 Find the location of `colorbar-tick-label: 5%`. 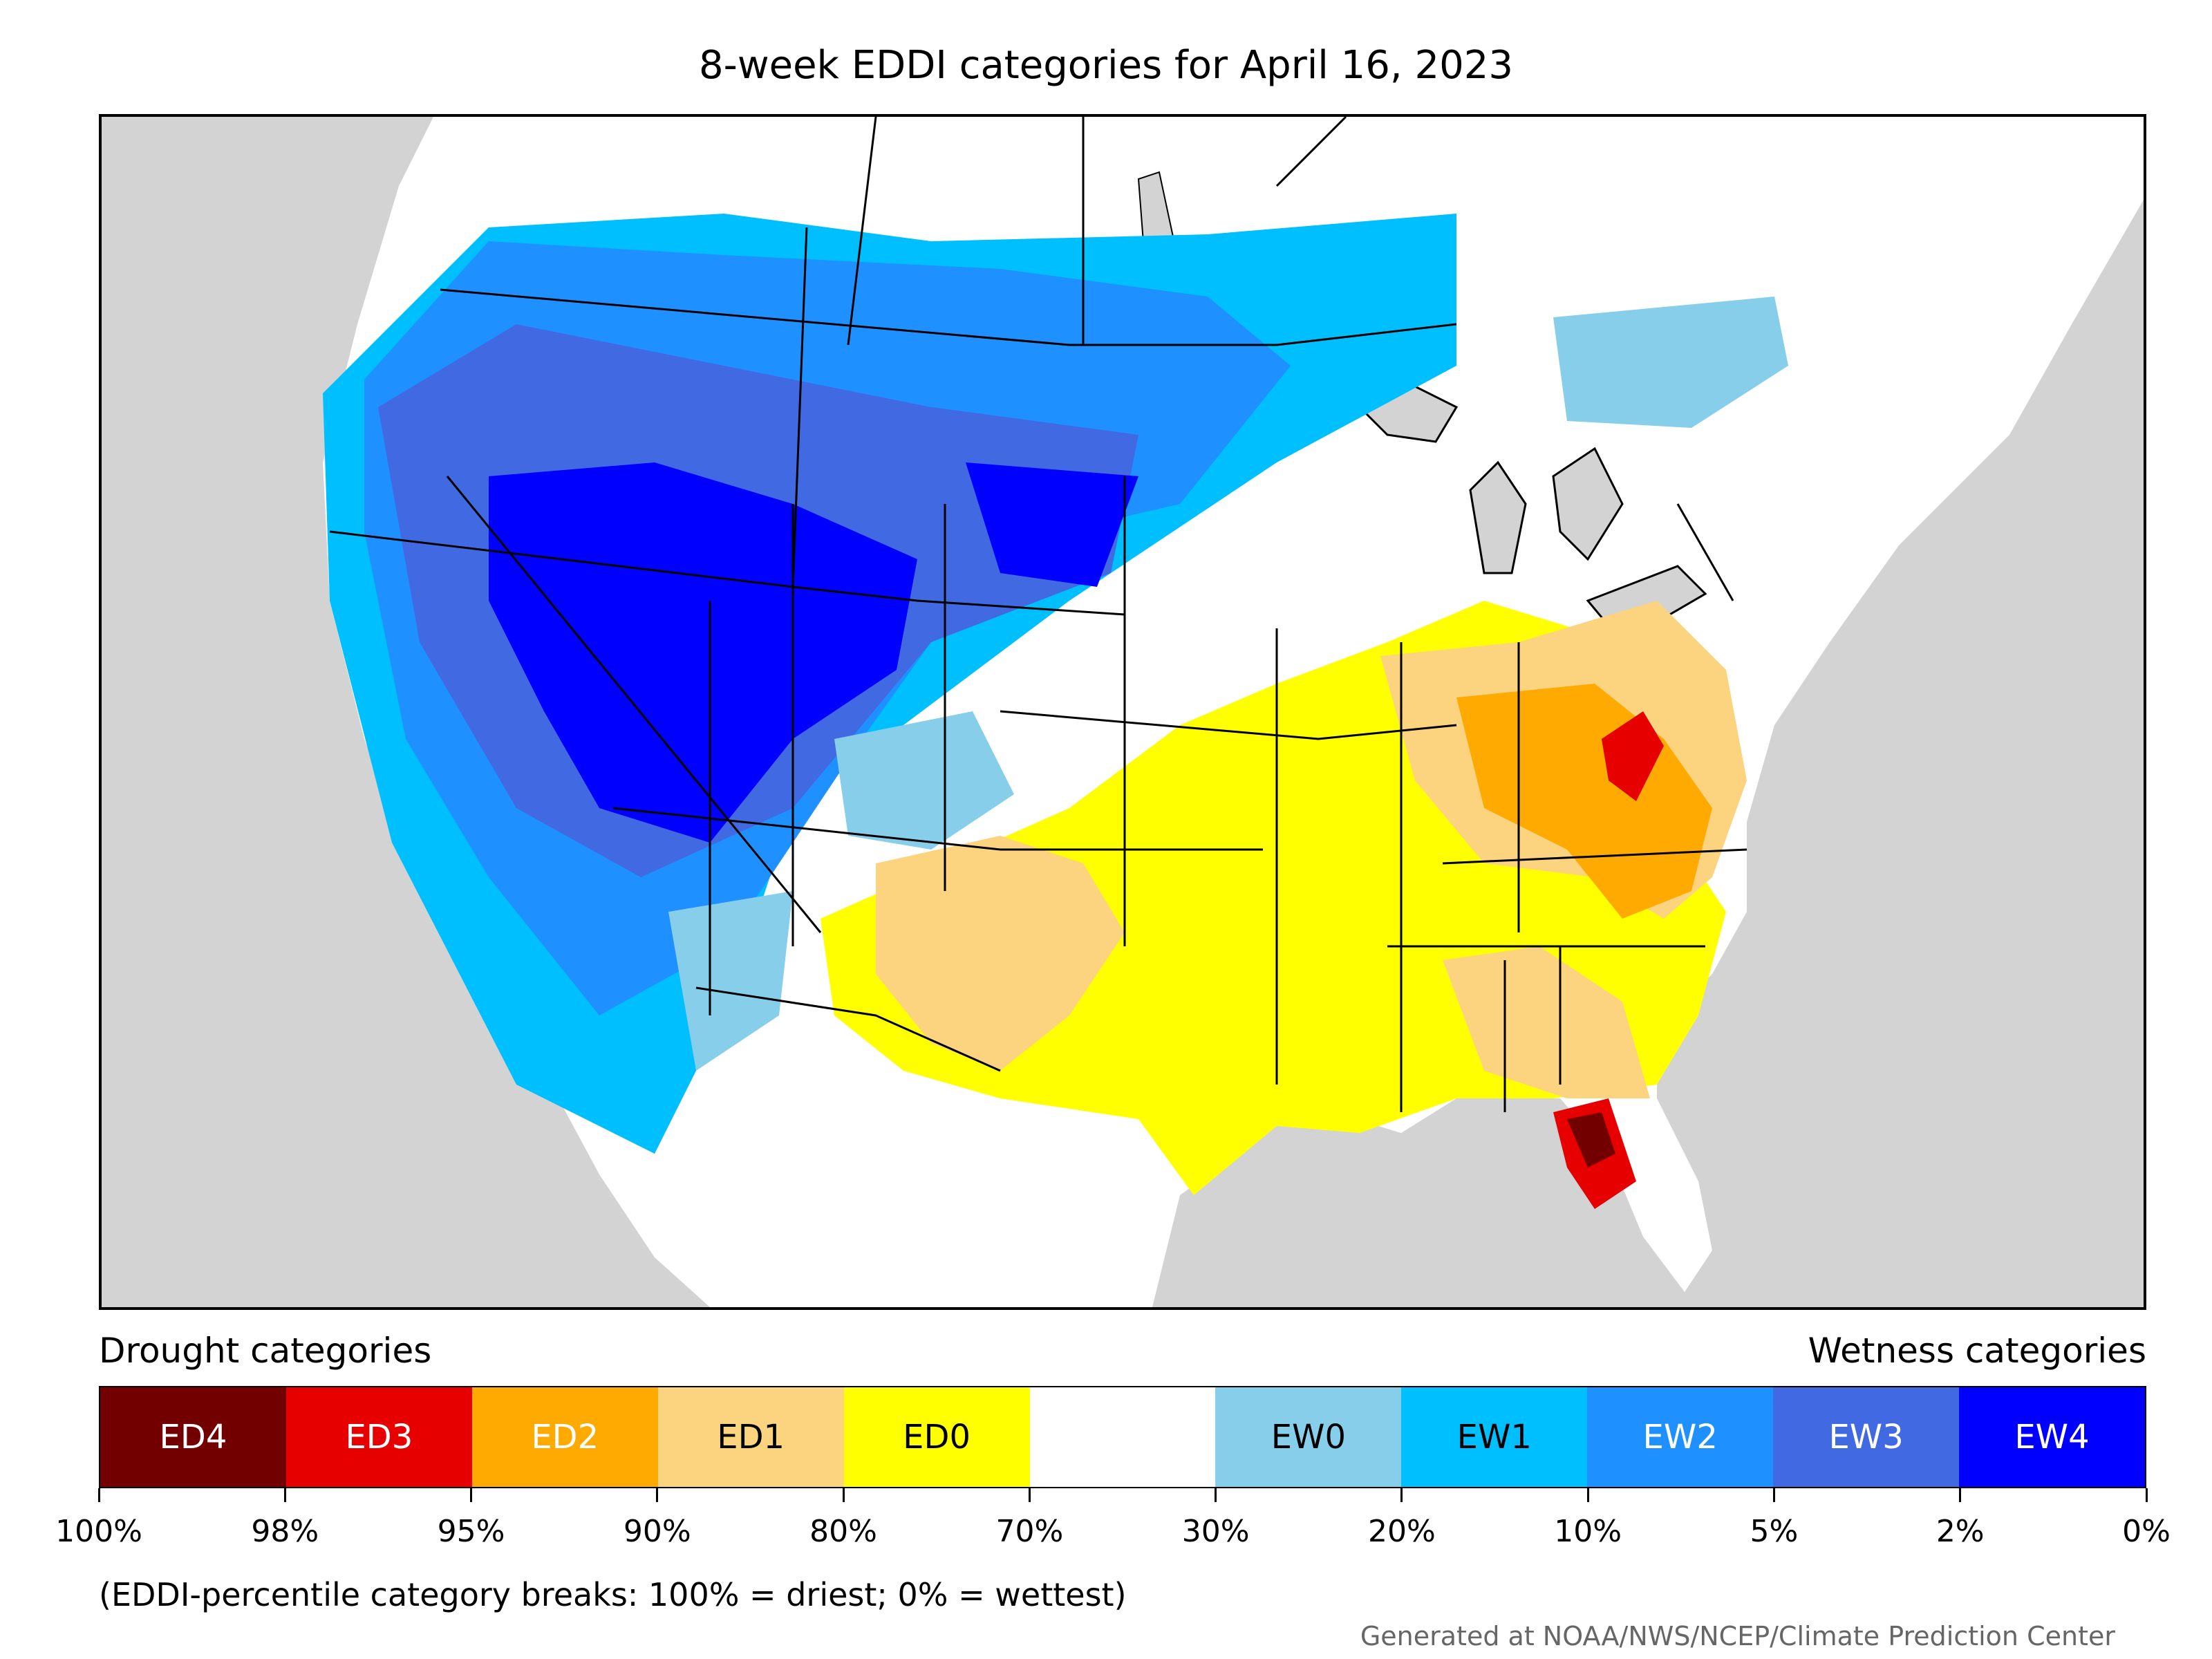

colorbar-tick-label: 5% is located at coordinates (1774, 1531).